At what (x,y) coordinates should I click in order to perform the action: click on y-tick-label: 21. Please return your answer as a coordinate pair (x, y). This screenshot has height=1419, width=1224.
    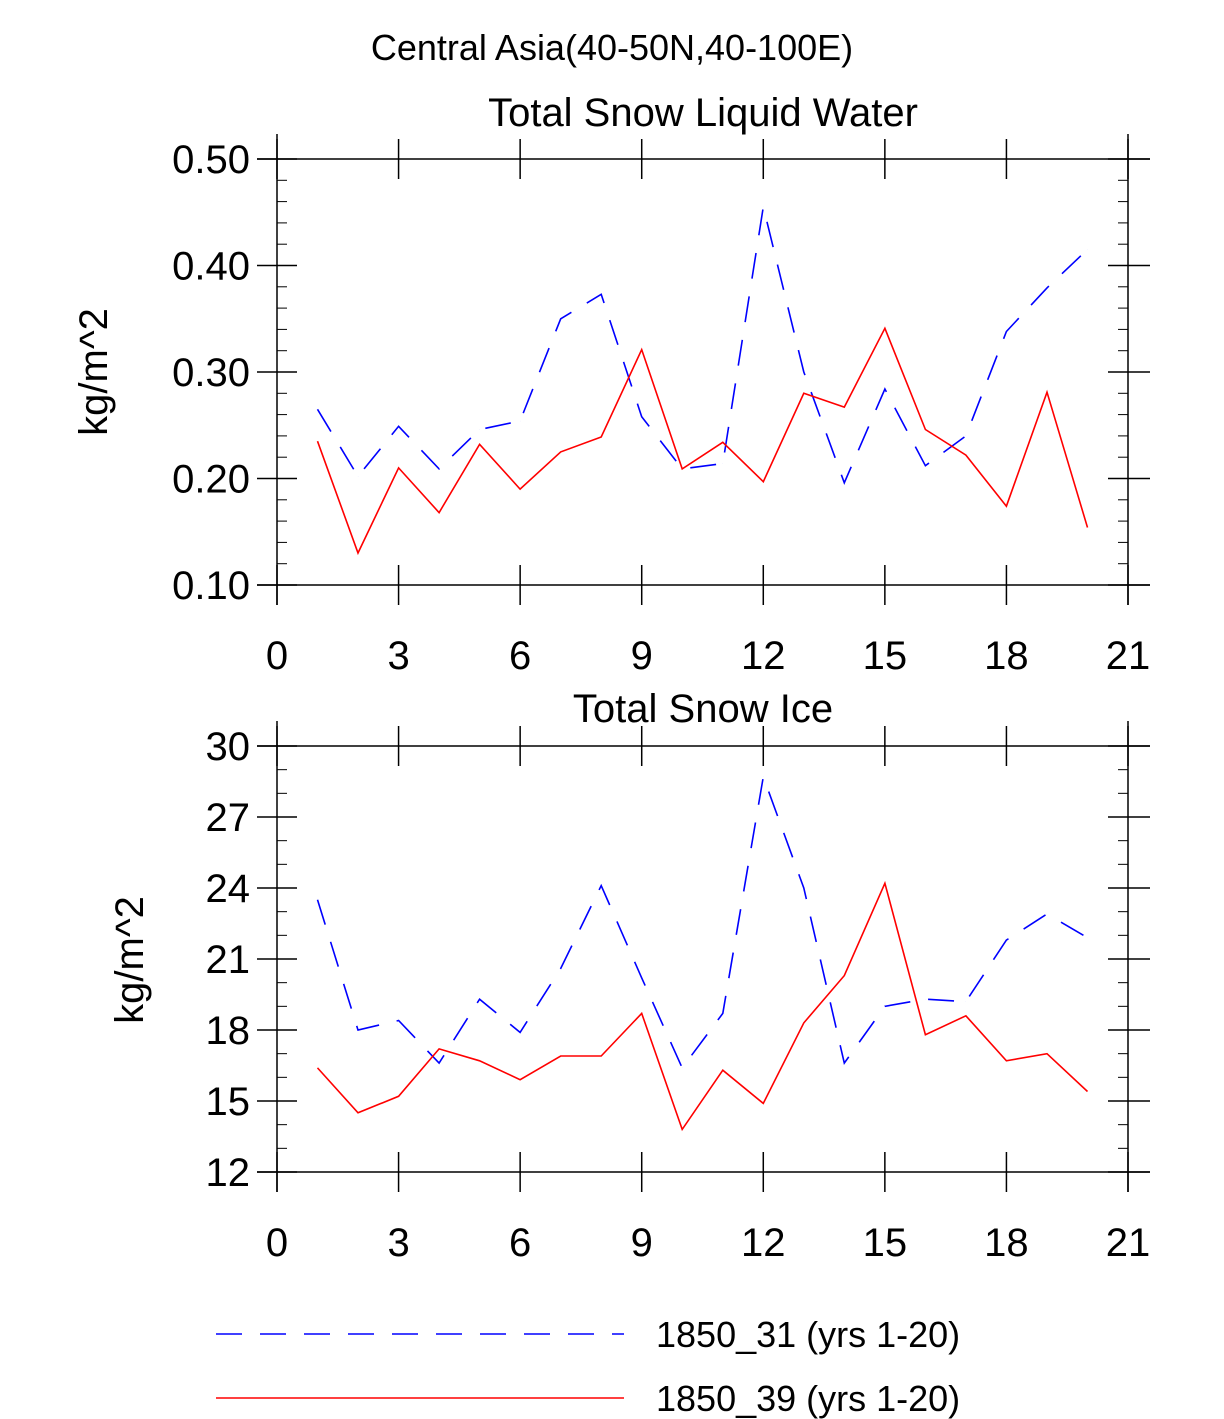
    Looking at the image, I should click on (228, 960).